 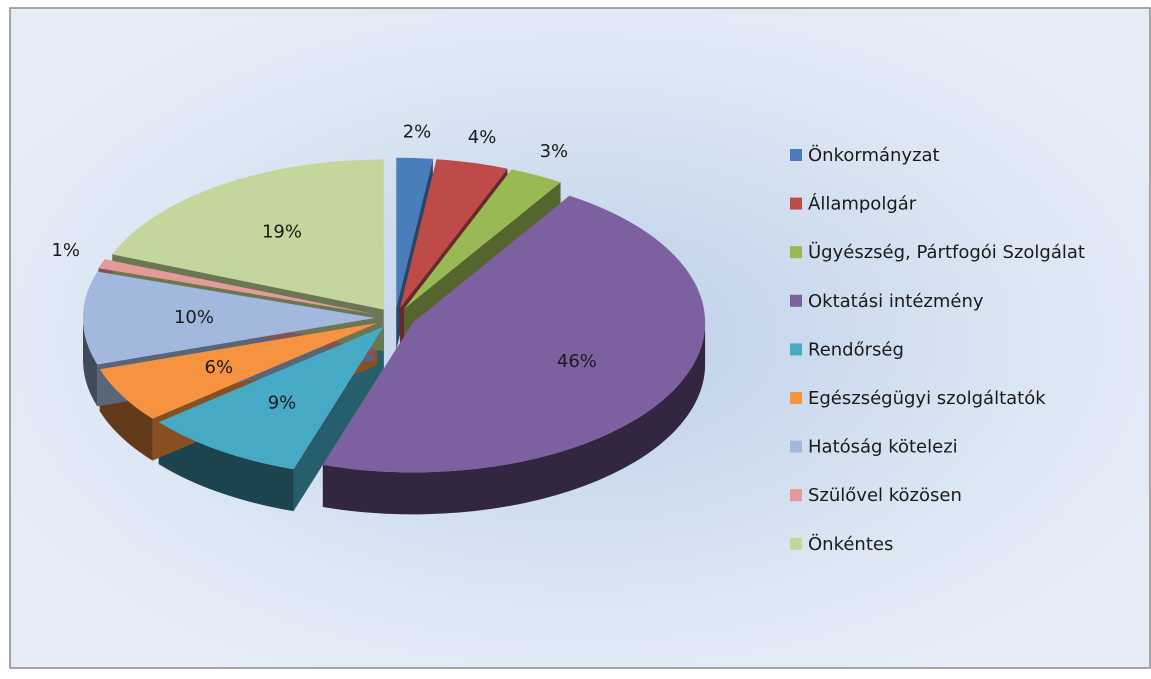 I want to click on legend-label: Hatóság kötelezi, so click(x=883, y=447).